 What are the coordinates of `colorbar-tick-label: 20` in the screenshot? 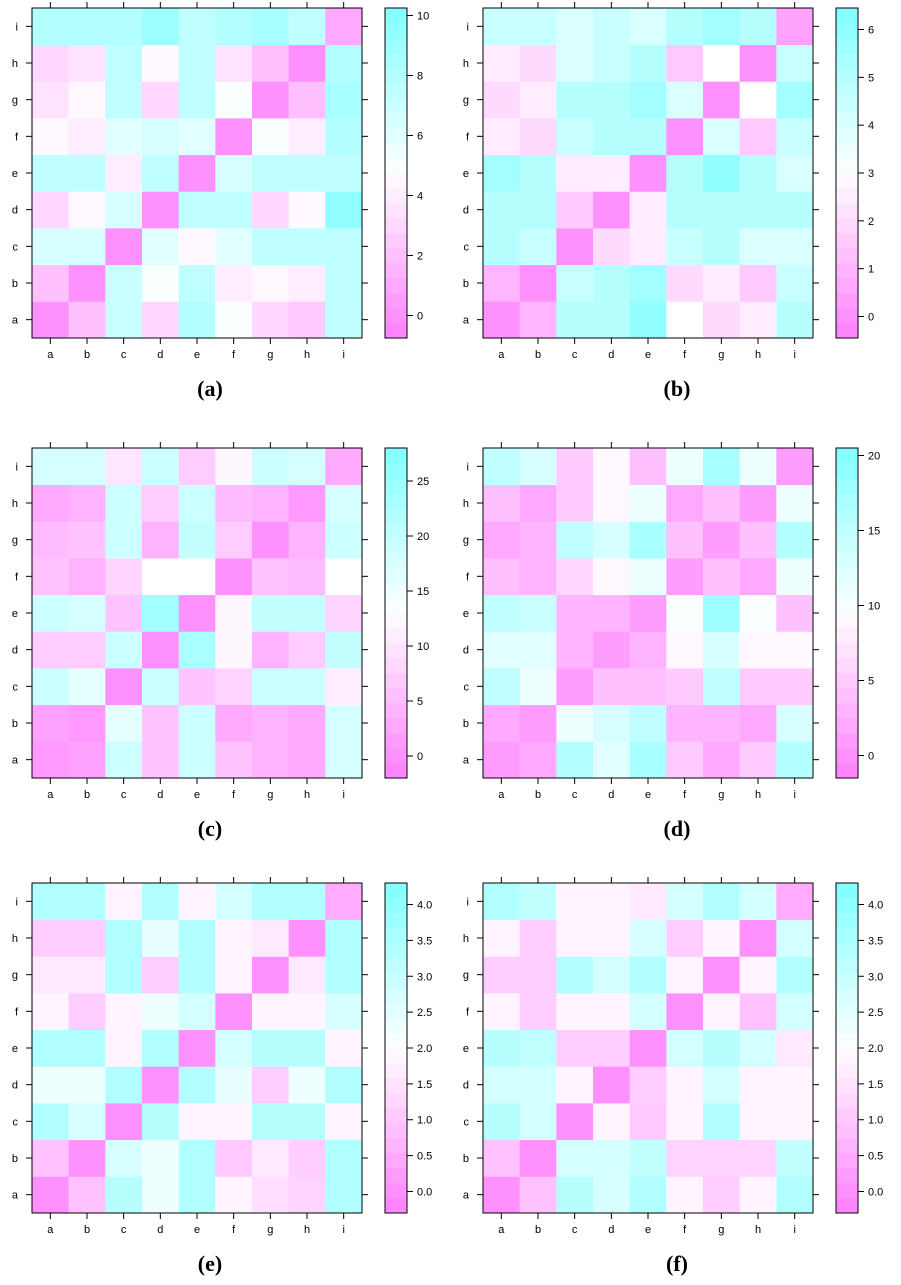 It's located at (423, 537).